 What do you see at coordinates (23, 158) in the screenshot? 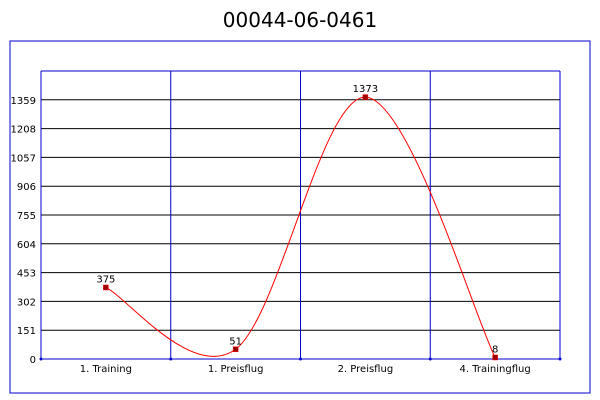
I see `y-tick-label: 1057` at bounding box center [23, 158].